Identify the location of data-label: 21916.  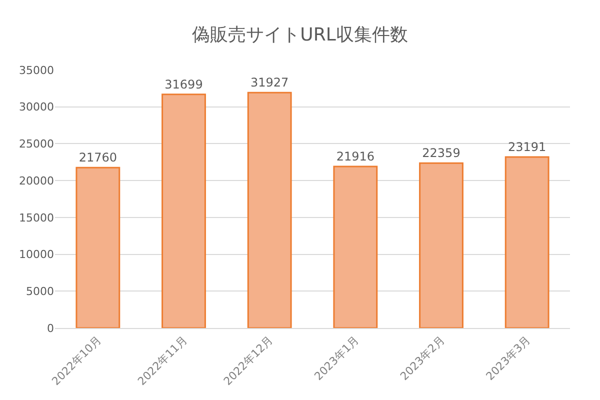
(355, 156).